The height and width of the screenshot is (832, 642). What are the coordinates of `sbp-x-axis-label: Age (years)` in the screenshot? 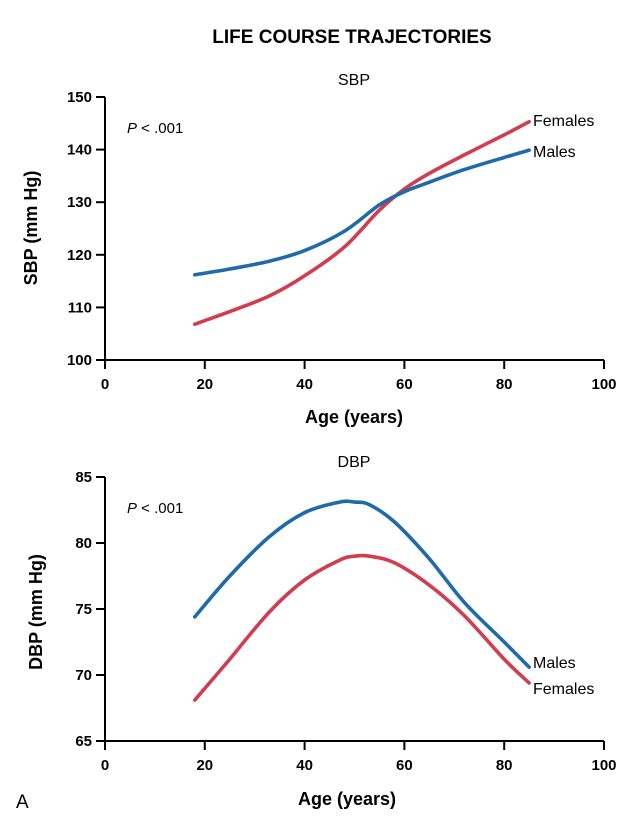 It's located at (354, 417).